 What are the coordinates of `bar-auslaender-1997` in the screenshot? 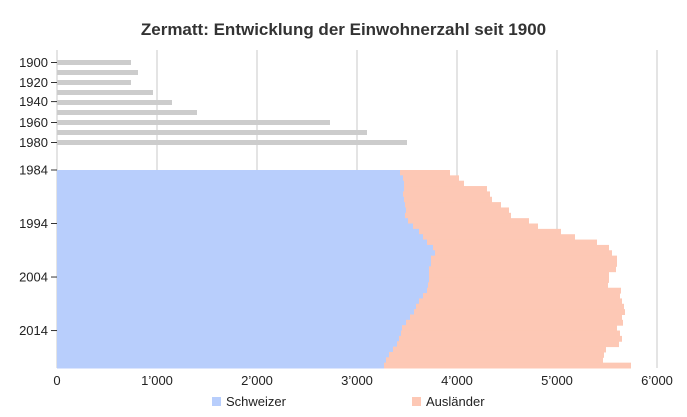 It's located at (512, 242).